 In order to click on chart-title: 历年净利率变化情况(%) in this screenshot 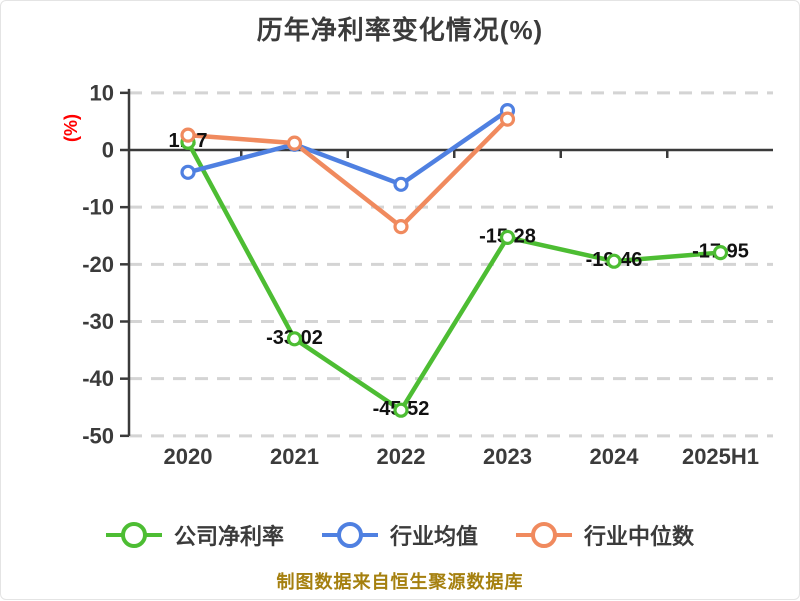, I will do `click(400, 30)`.